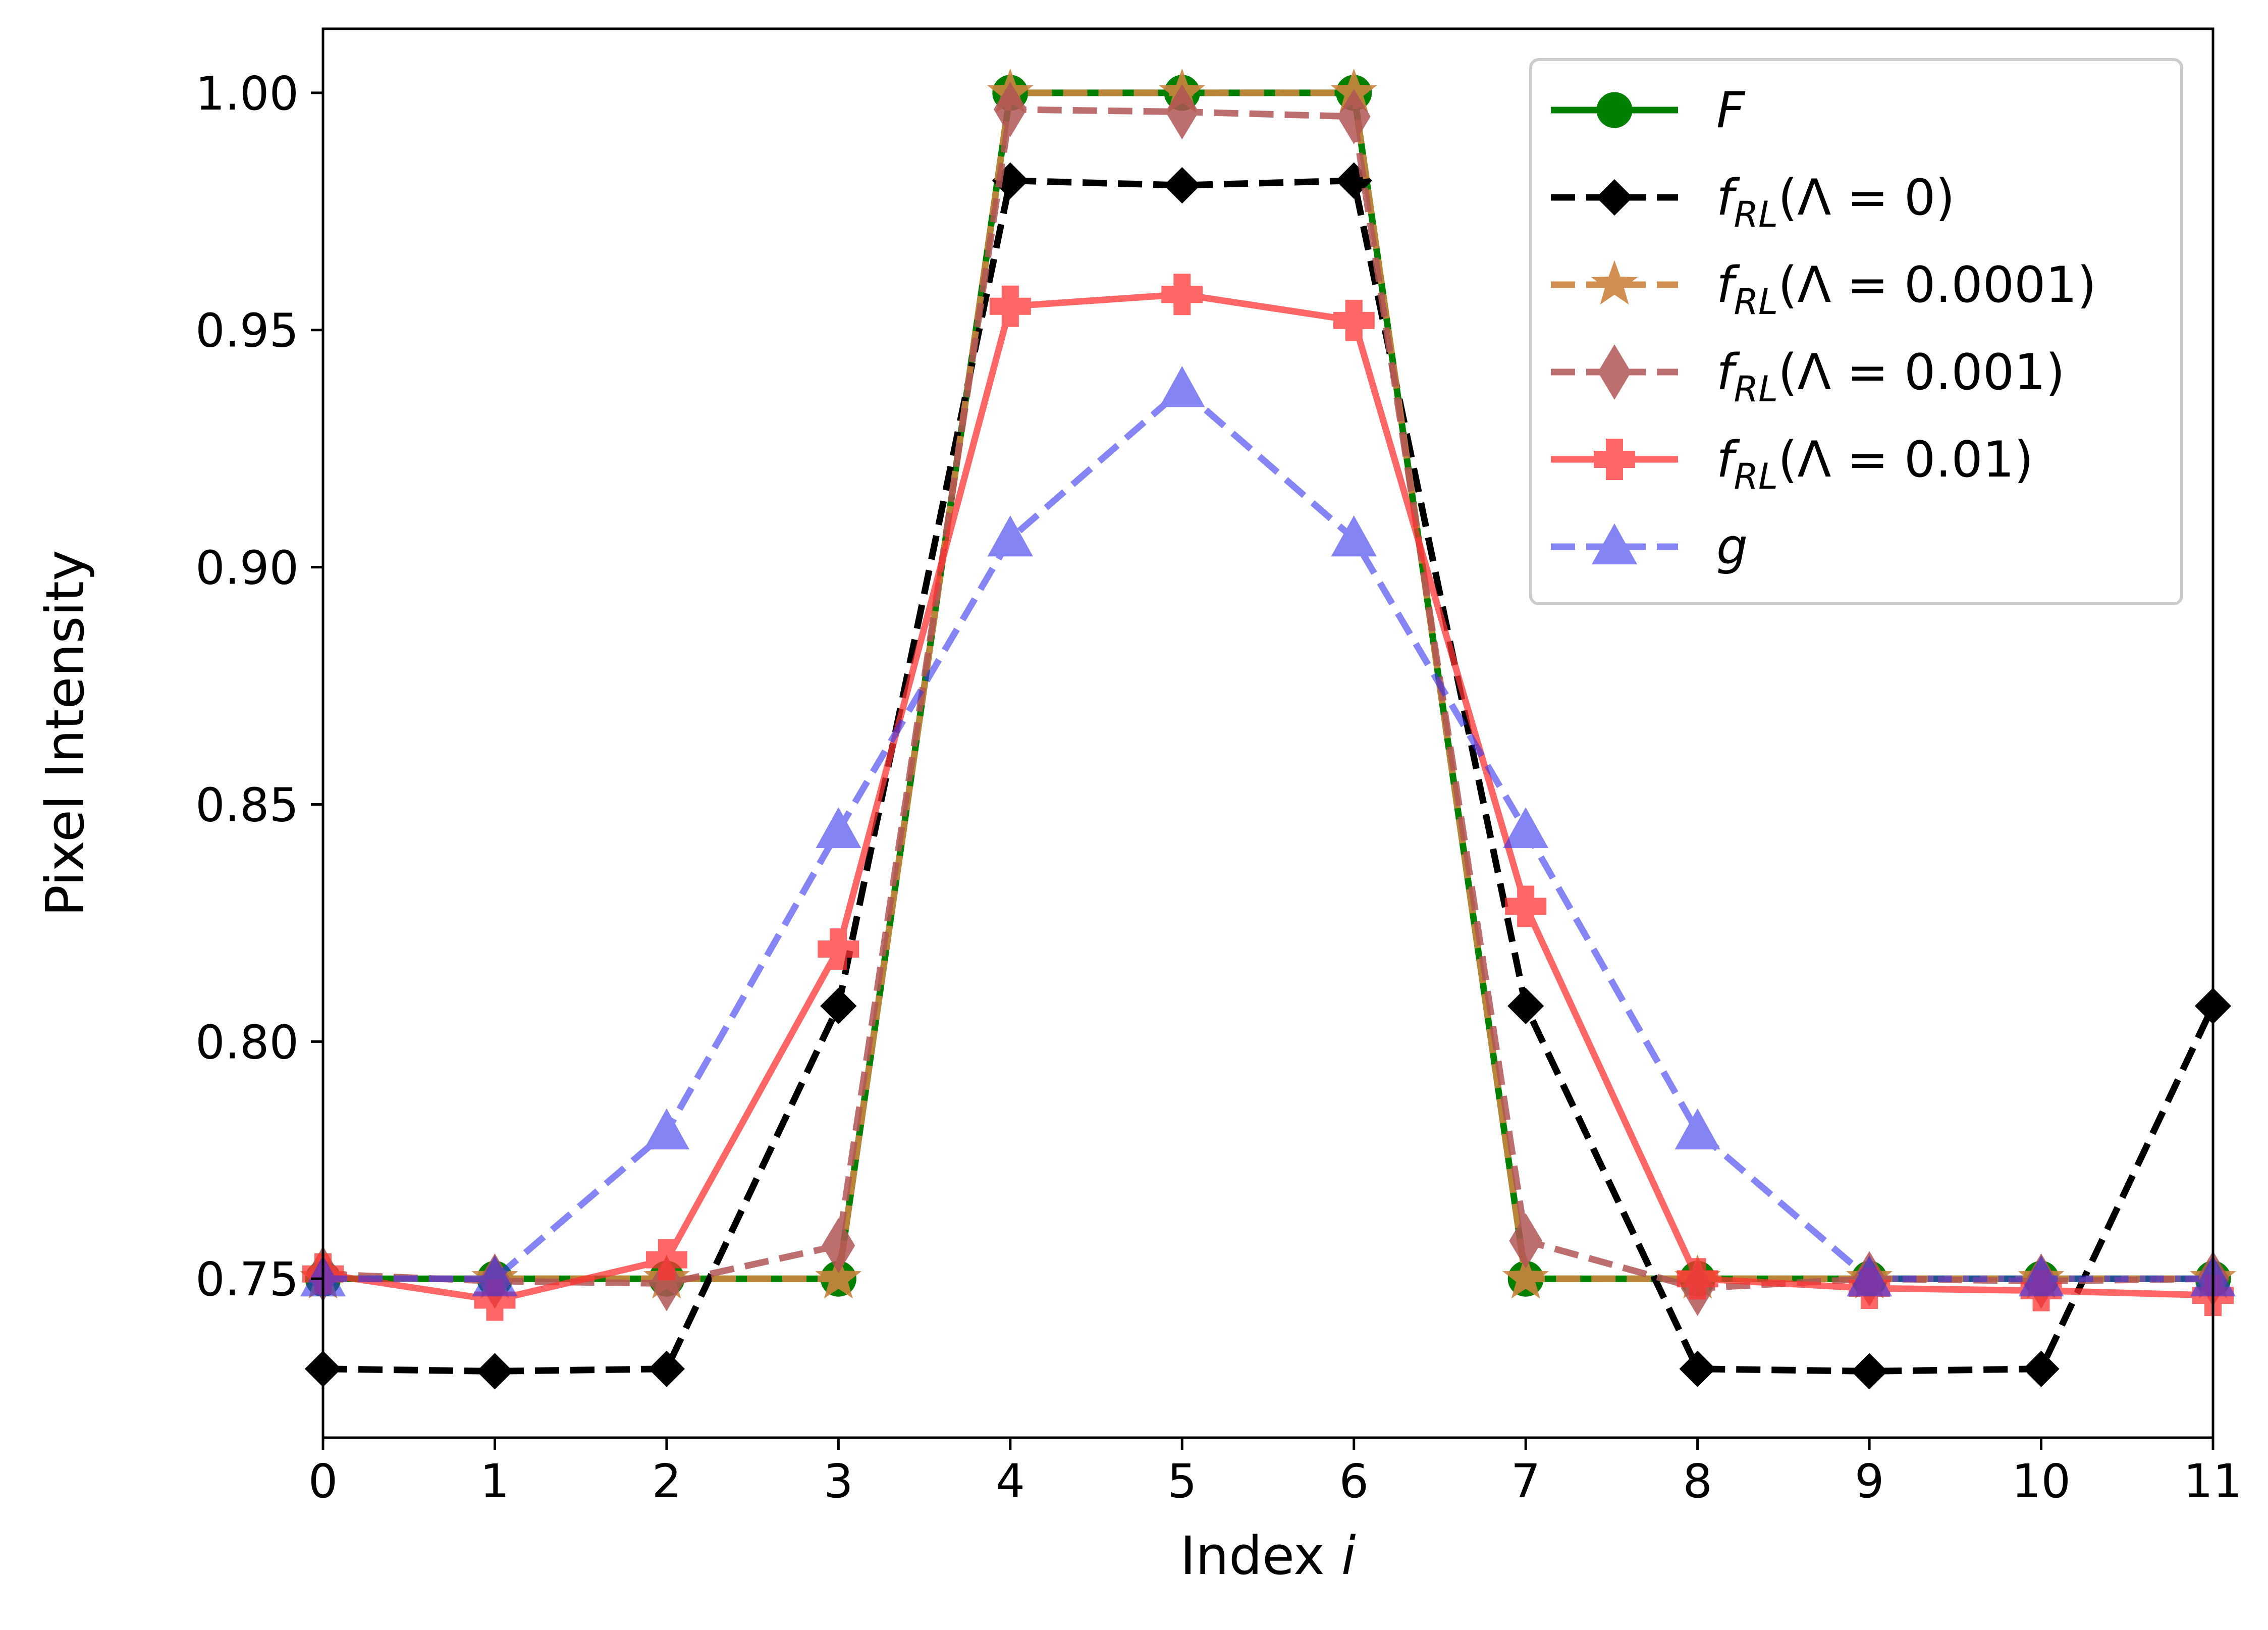 The height and width of the screenshot is (1630, 2268). I want to click on y-tick-label: 0.90, so click(247, 568).